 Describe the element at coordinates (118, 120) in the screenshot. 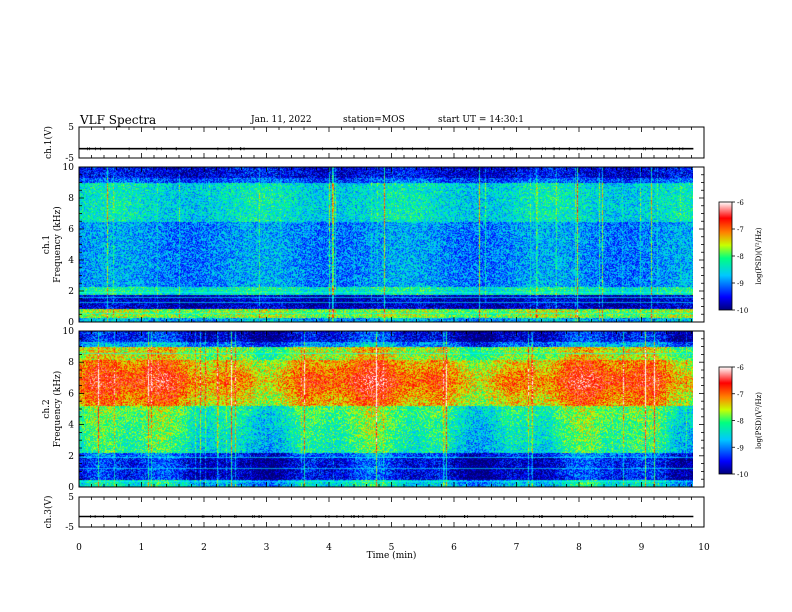

I see `chart-title: VLF Spectra` at that location.